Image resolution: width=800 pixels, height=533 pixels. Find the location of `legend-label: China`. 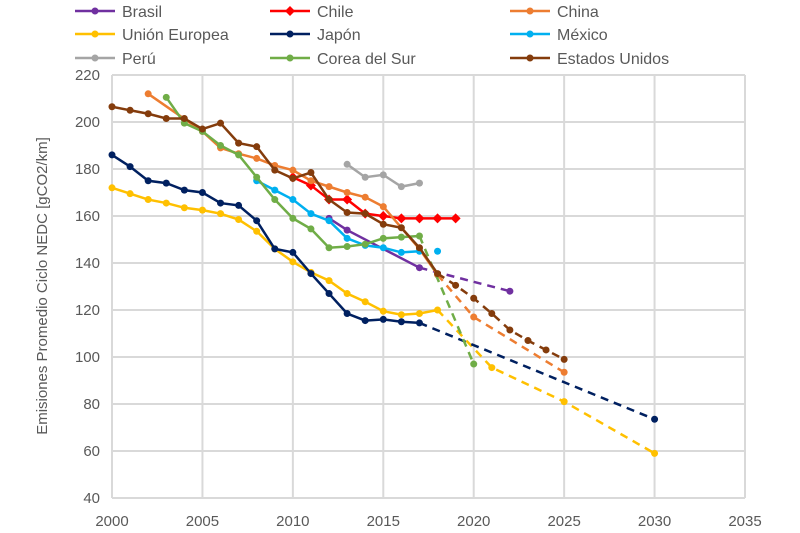

legend-label: China is located at coordinates (578, 12).